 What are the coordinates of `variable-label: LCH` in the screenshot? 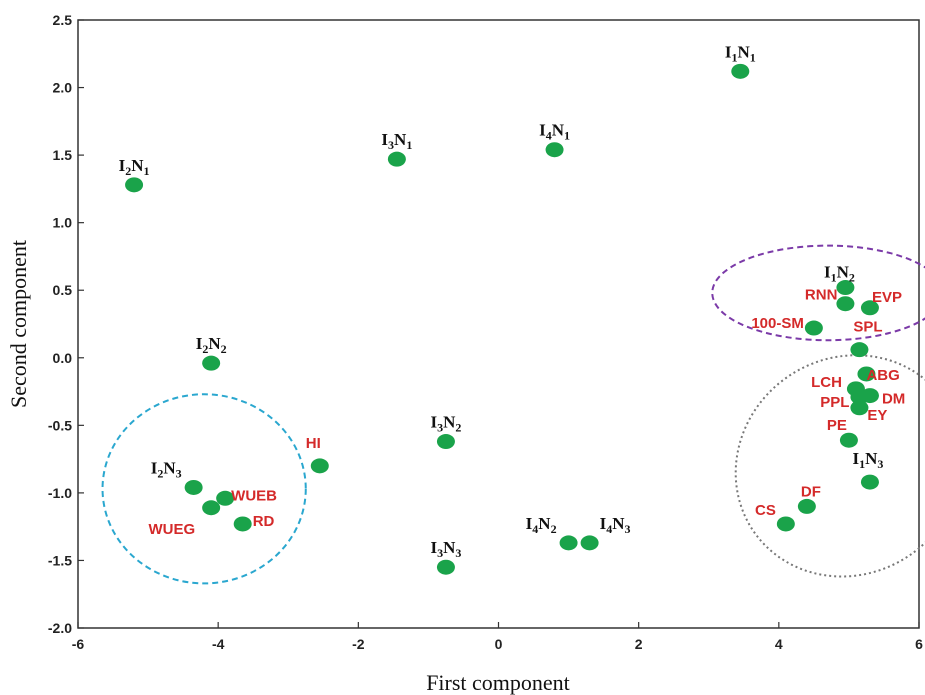 It's located at (826, 382).